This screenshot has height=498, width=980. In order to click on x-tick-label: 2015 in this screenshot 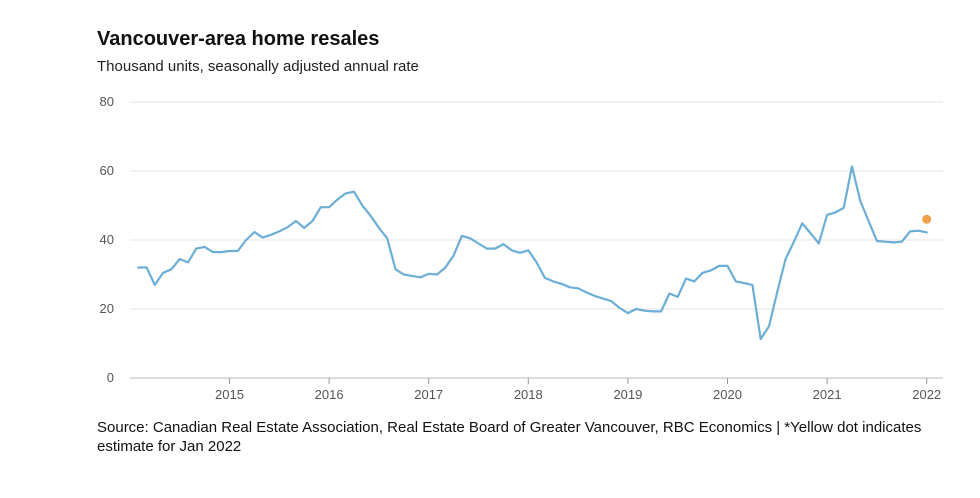, I will do `click(229, 394)`.